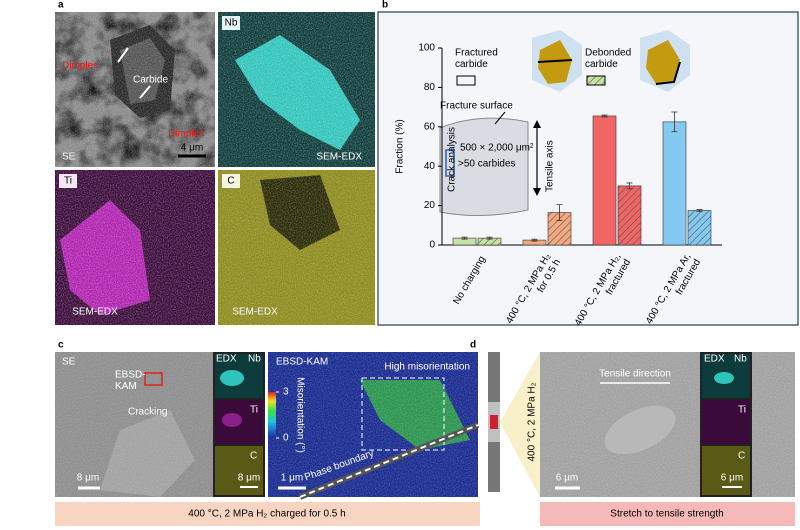 The height and width of the screenshot is (530, 800). What do you see at coordinates (497, 148) in the screenshot?
I see `annotation: 500 × 2,000 μm²` at bounding box center [497, 148].